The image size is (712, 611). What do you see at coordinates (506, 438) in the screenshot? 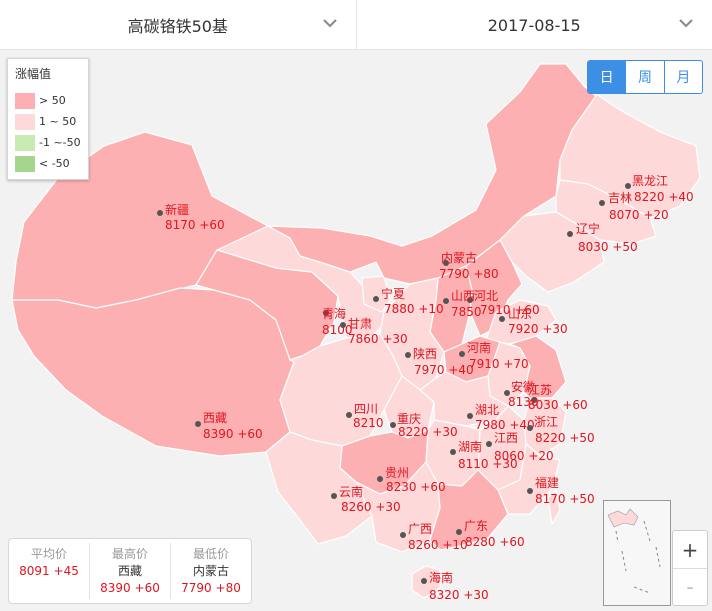
I see `province-name-label: 江西` at bounding box center [506, 438].